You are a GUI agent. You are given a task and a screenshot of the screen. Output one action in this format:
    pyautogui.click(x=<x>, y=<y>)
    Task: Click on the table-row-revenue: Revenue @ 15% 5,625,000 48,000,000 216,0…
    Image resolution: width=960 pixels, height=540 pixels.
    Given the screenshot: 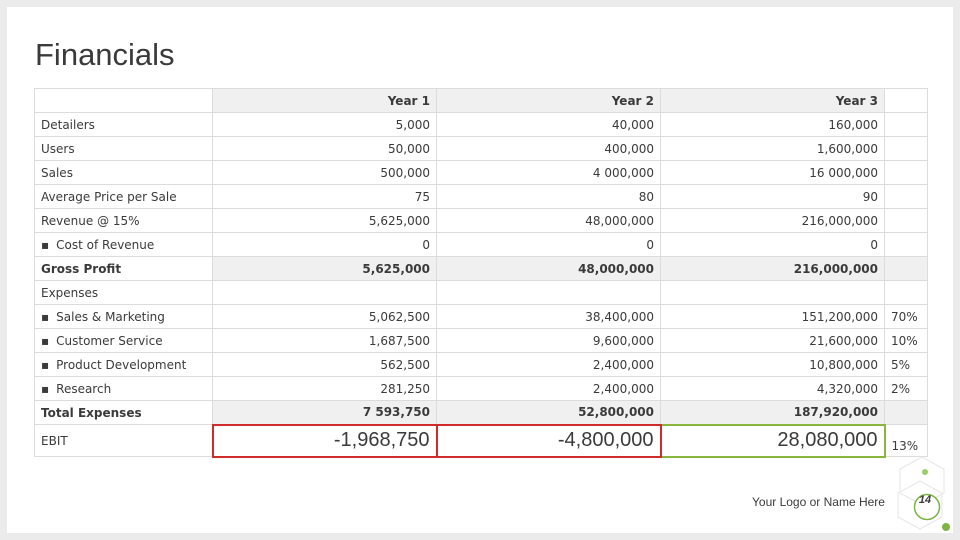 What is the action you would take?
    pyautogui.click(x=481, y=220)
    